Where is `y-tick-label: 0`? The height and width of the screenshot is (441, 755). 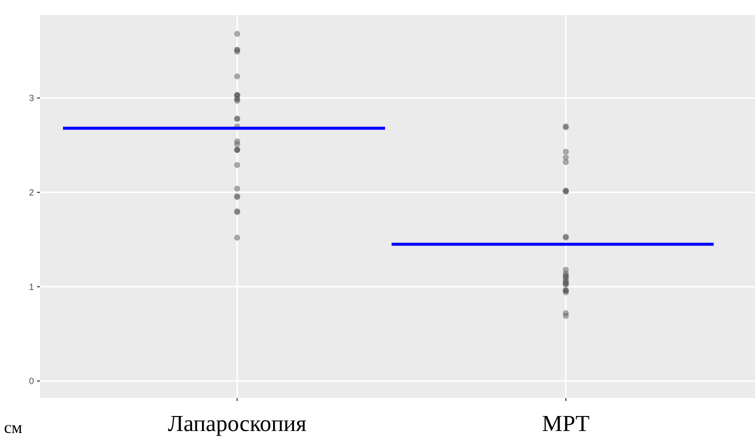
y-tick-label: 0 is located at coordinates (31, 381).